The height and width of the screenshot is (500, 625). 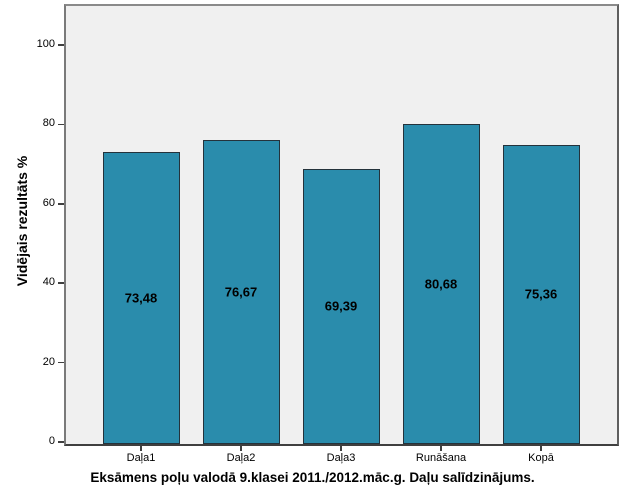 I want to click on y-tick-label: 80, so click(x=48, y=123).